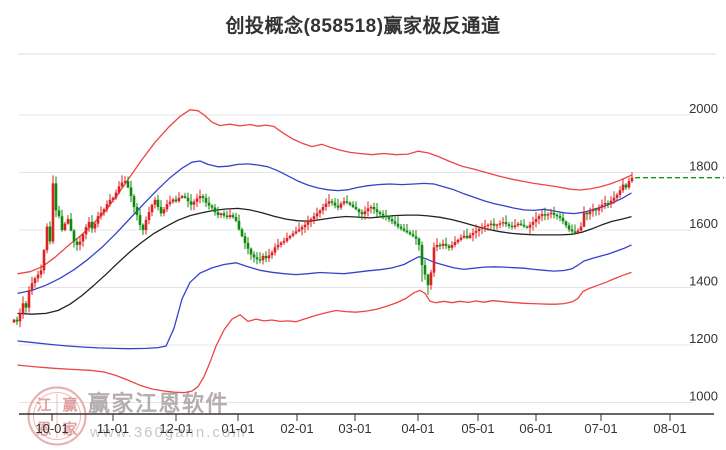 The height and width of the screenshot is (450, 726). Describe the element at coordinates (703, 108) in the screenshot. I see `y-axis-label: 2000` at that location.